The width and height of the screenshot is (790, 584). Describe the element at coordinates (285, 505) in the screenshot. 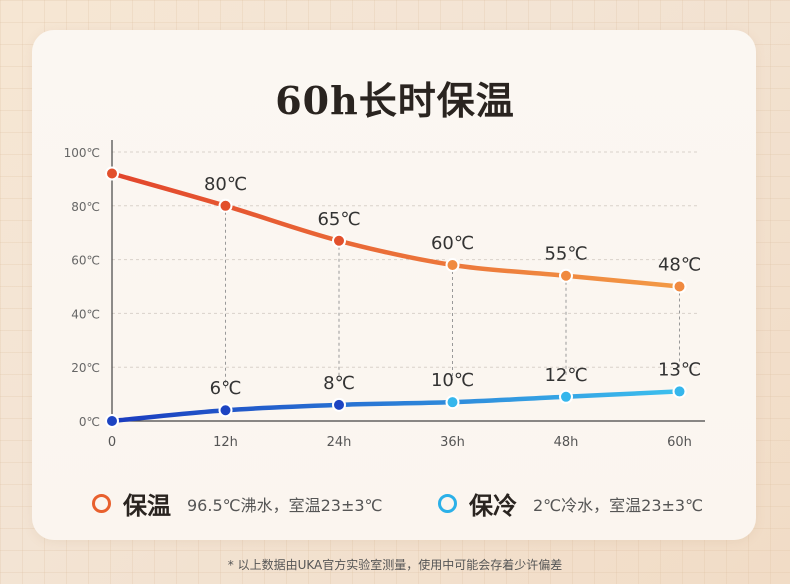

I see `legend-desc: 96.5℃沸水，室温23±3℃` at that location.